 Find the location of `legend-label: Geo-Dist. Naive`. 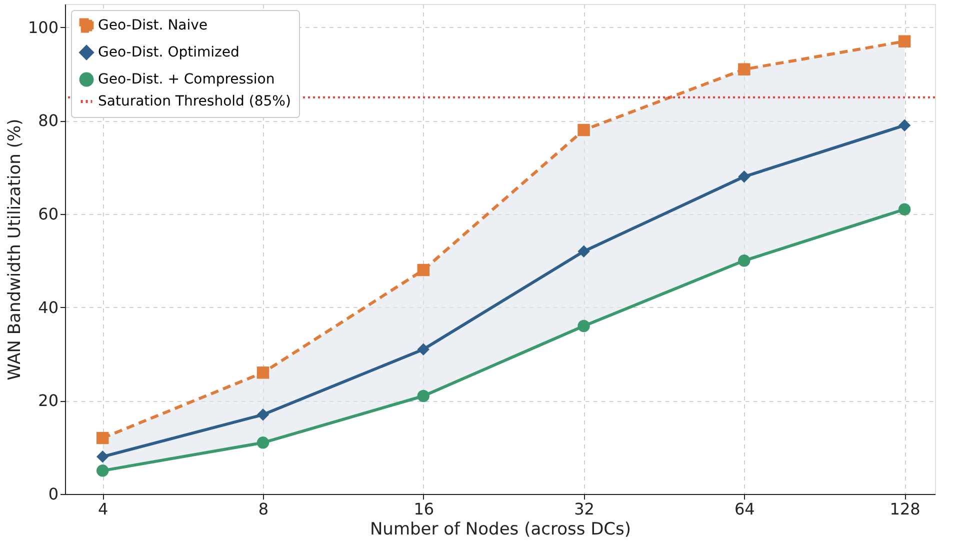

legend-label: Geo-Dist. Naive is located at coordinates (153, 26).